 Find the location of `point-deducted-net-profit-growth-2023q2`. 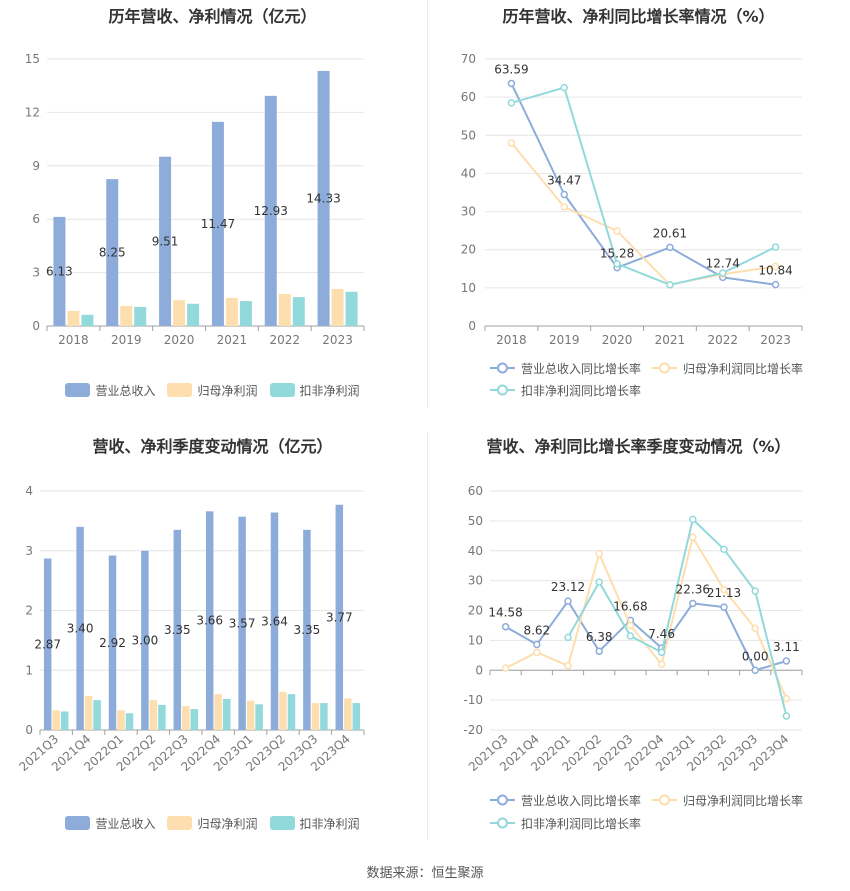

point-deducted-net-profit-growth-2023q2 is located at coordinates (724, 549).